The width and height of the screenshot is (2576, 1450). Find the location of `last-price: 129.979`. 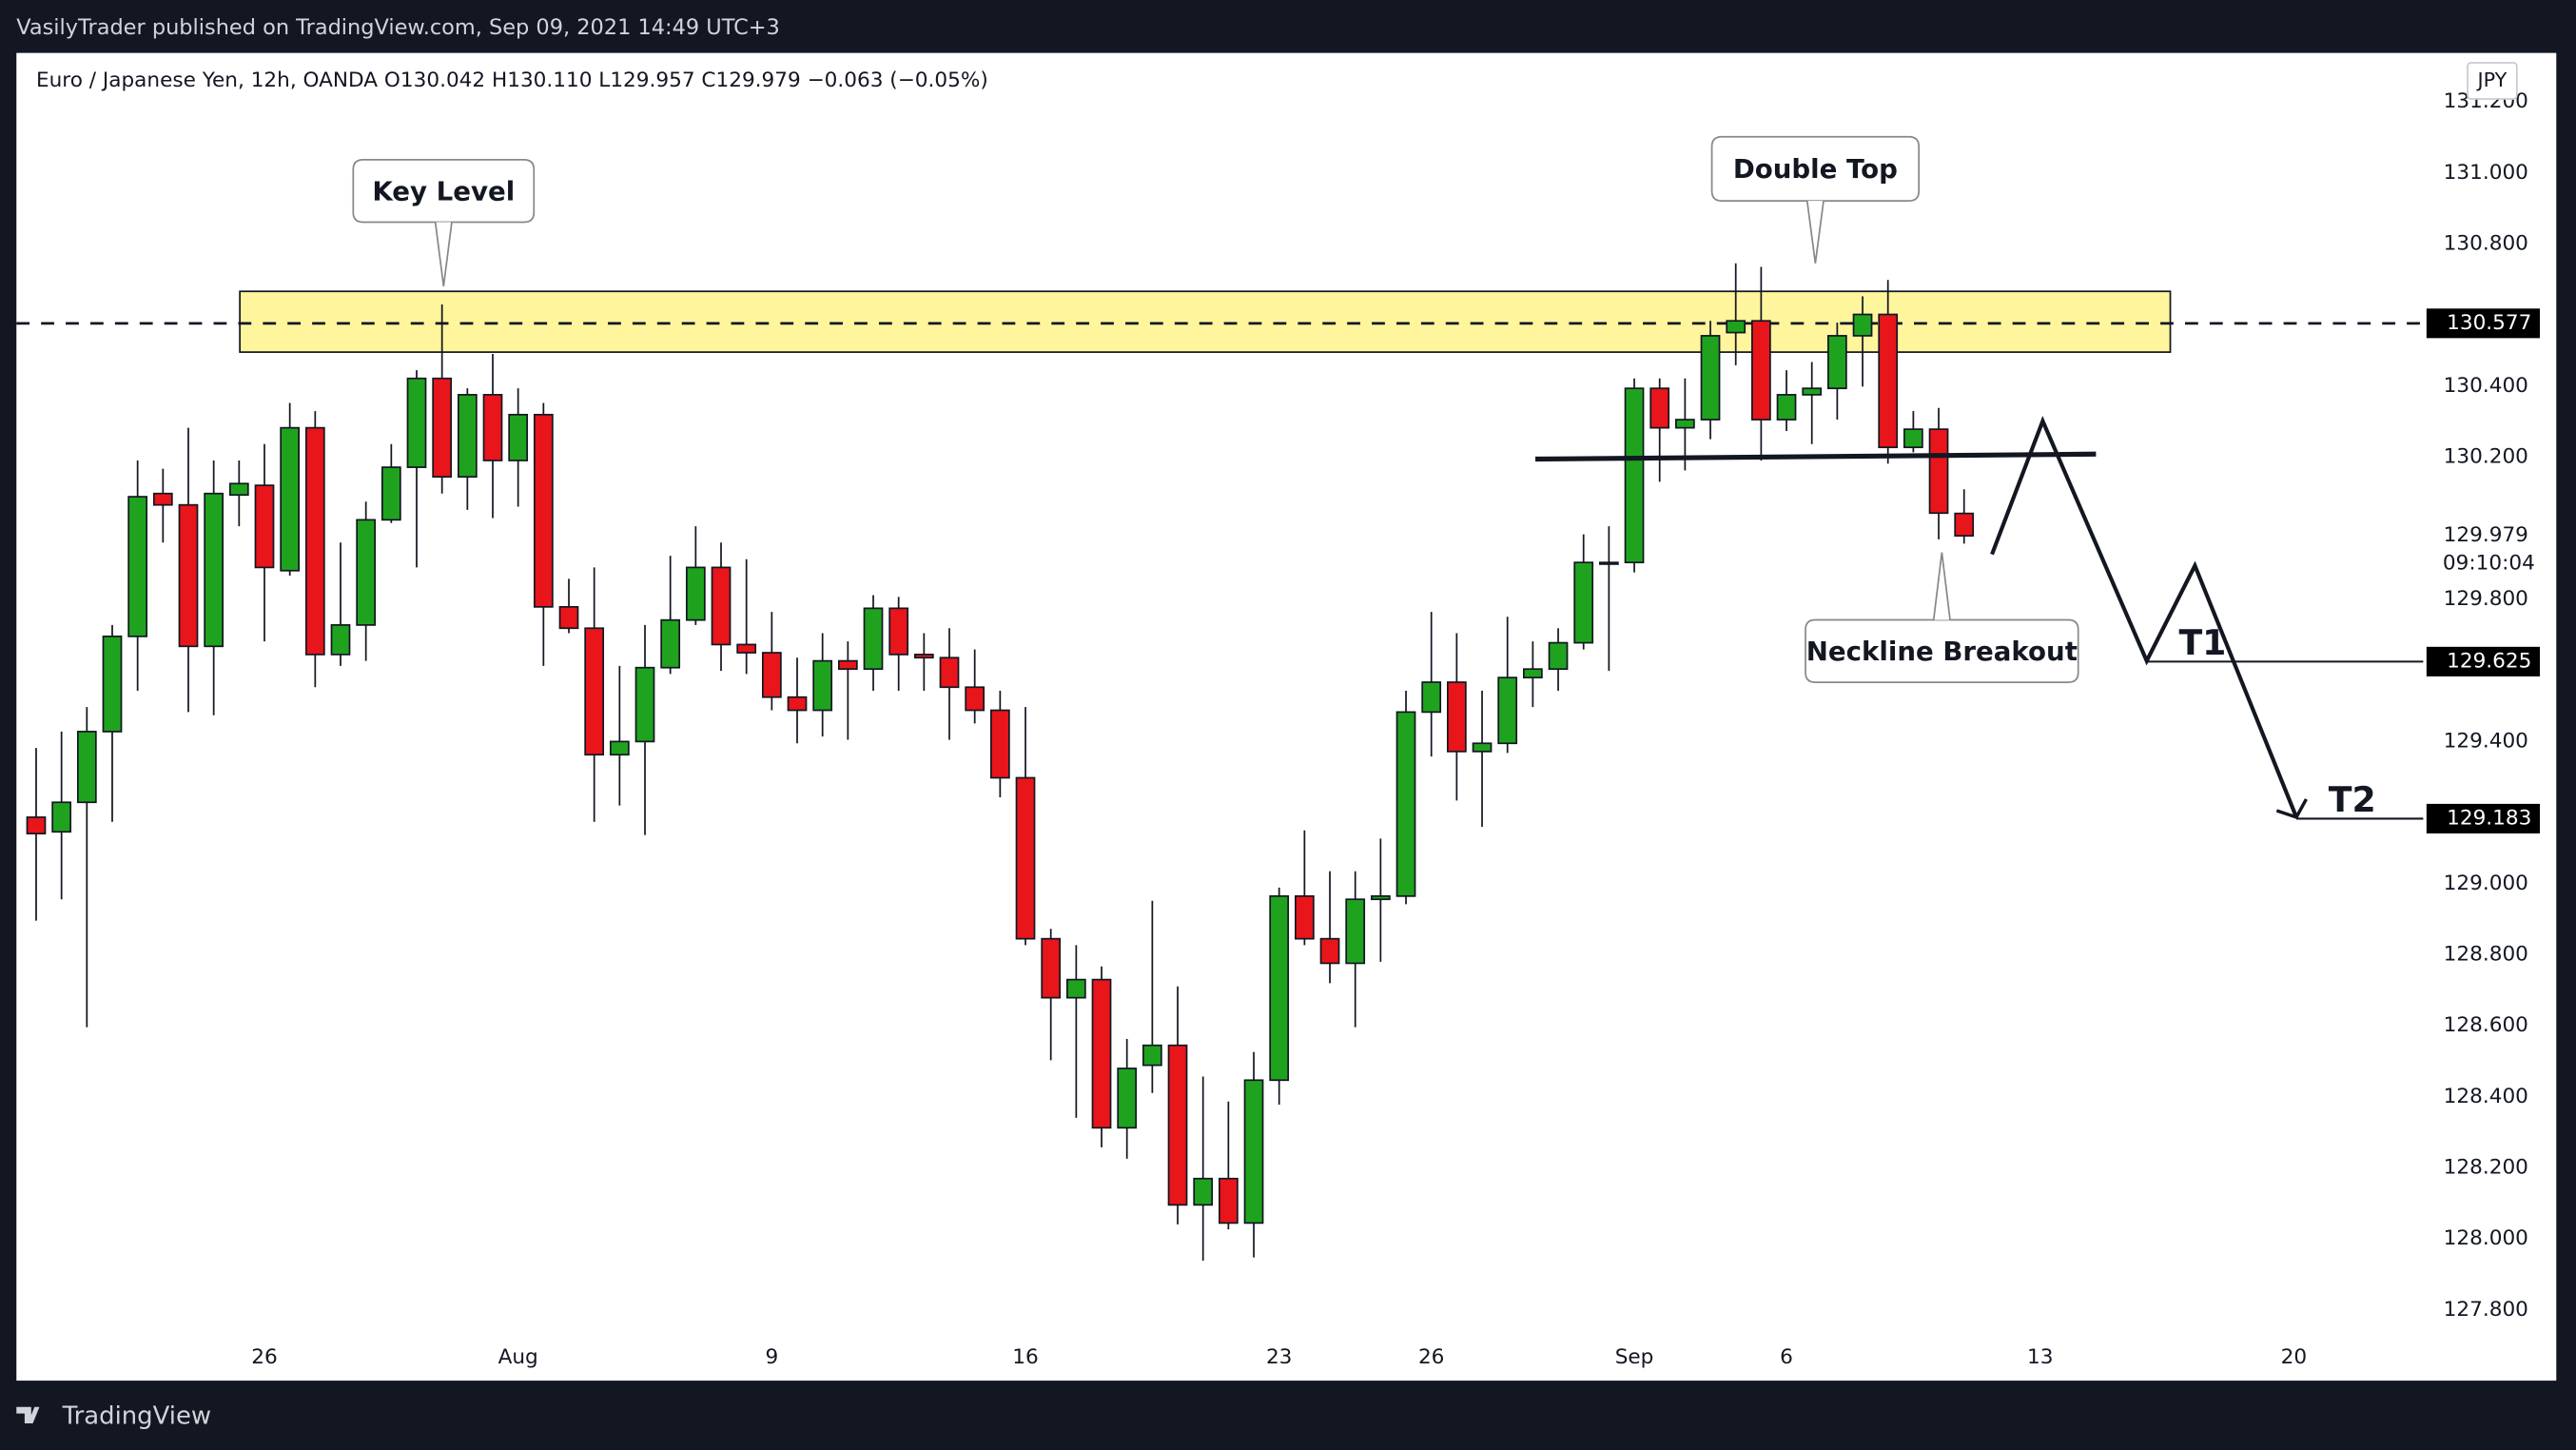

last-price: 129.979 is located at coordinates (2486, 535).